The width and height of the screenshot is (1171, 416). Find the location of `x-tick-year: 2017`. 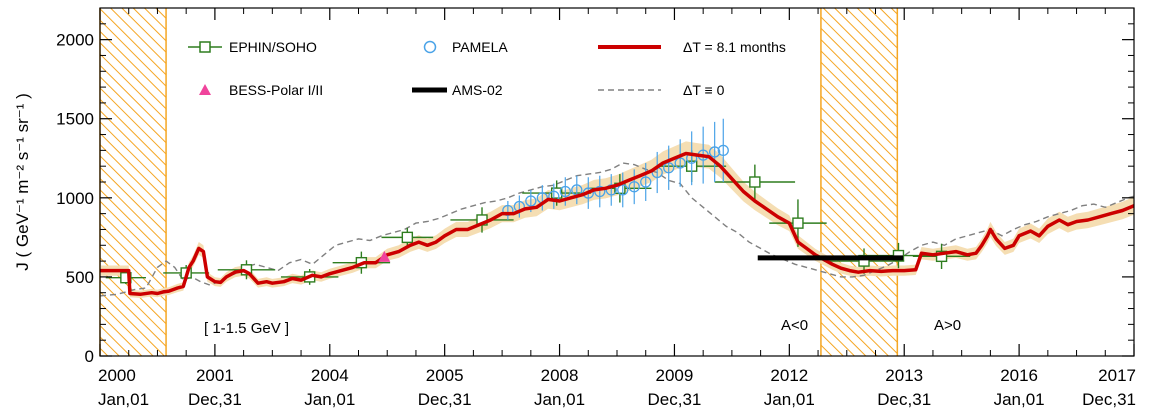

x-tick-year: 2017 is located at coordinates (1117, 375).